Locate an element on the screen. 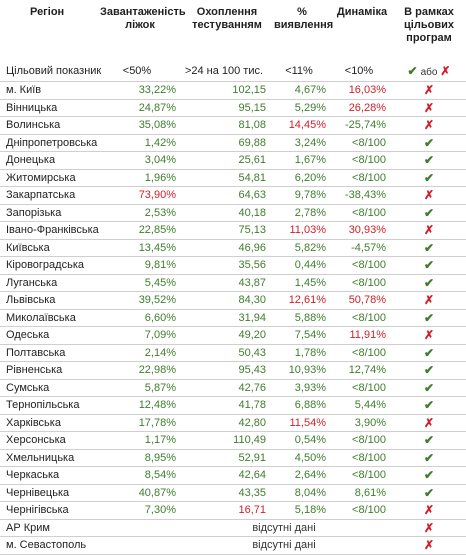 The image size is (466, 555). testing-value: 43,87 is located at coordinates (227, 283).